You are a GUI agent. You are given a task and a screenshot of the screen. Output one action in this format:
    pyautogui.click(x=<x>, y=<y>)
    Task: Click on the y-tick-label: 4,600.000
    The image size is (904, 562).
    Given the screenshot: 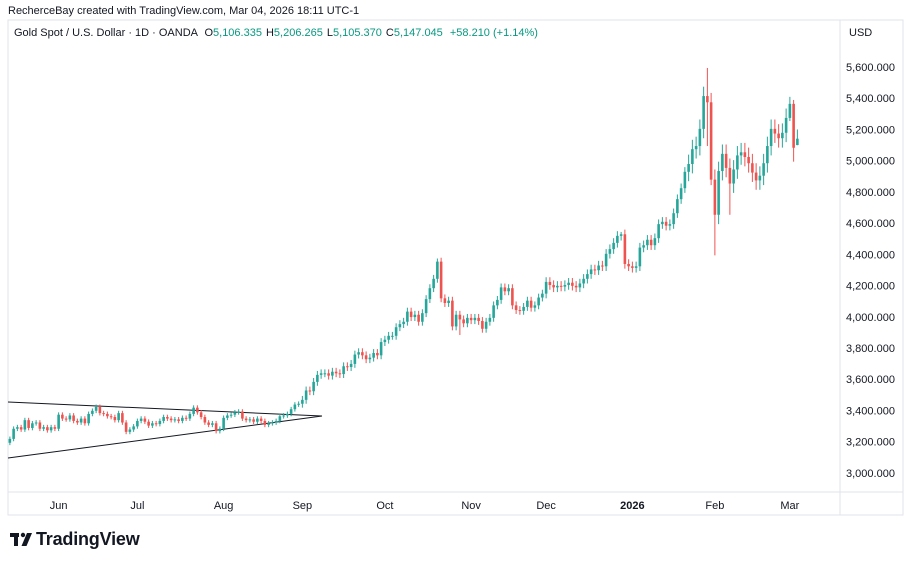 What is the action you would take?
    pyautogui.click(x=870, y=224)
    